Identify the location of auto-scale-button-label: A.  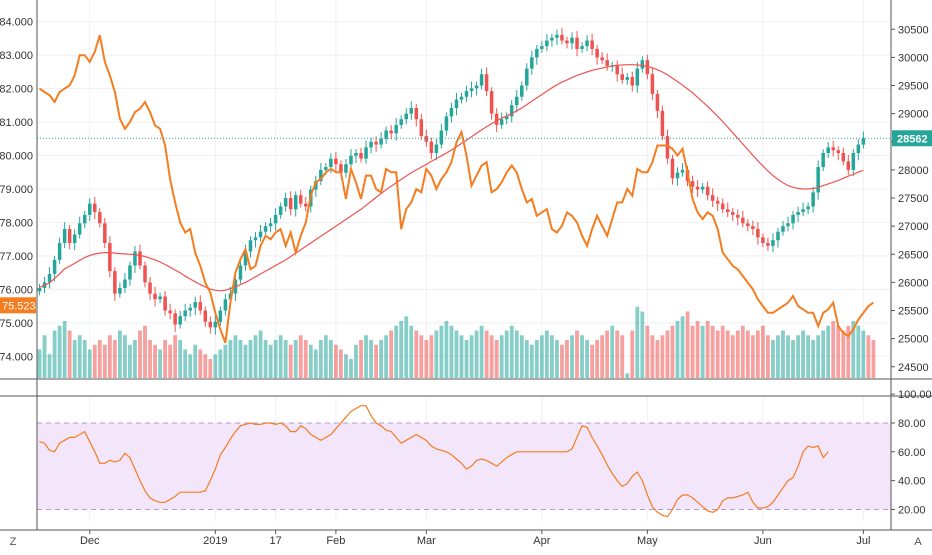
(918, 542).